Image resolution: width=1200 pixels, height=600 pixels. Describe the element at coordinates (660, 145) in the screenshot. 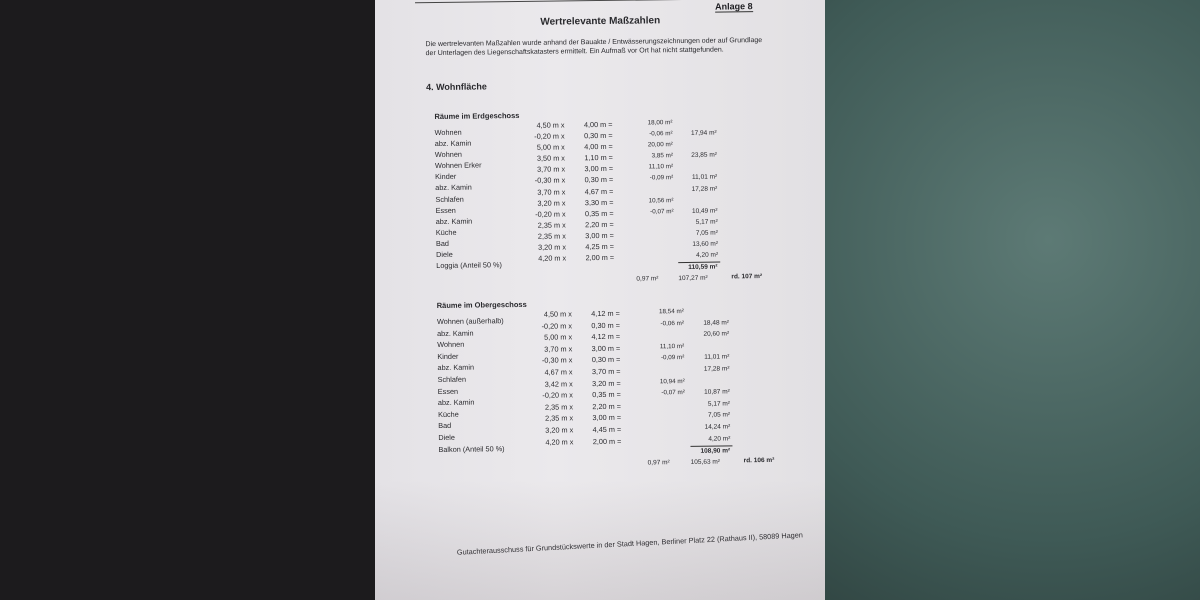

I see `partial-area: 20,00 m²` at that location.